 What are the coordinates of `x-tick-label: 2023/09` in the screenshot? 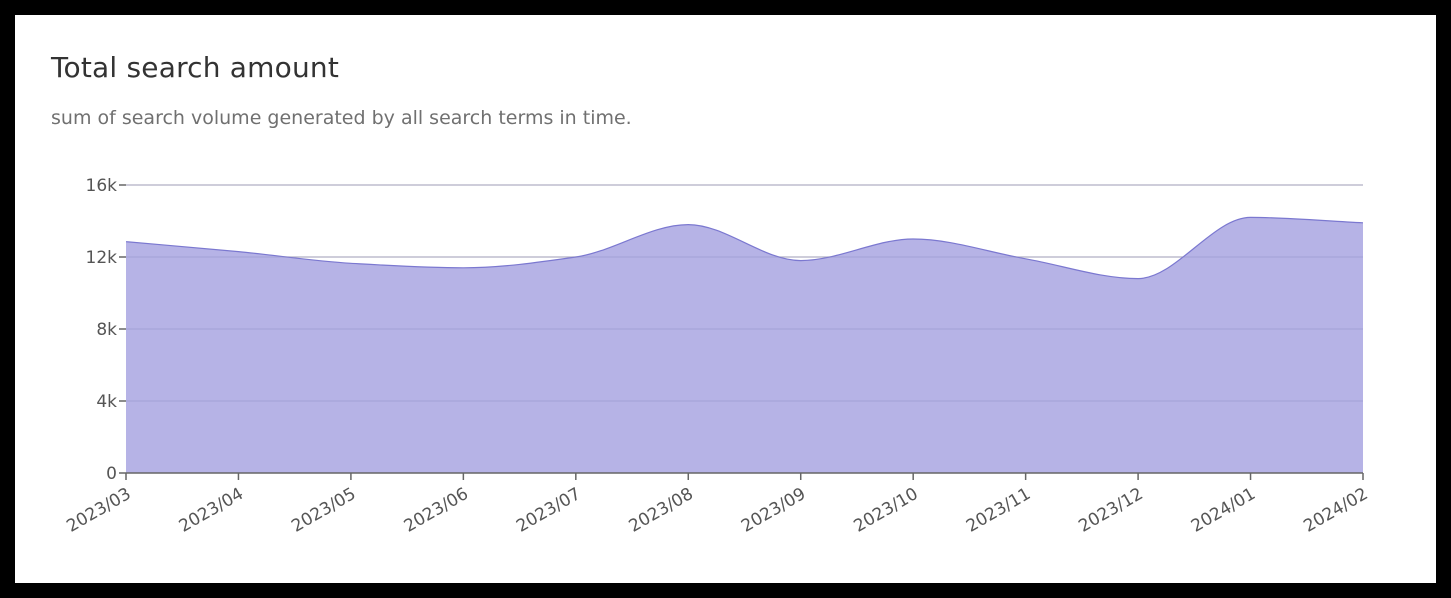 It's located at (773, 510).